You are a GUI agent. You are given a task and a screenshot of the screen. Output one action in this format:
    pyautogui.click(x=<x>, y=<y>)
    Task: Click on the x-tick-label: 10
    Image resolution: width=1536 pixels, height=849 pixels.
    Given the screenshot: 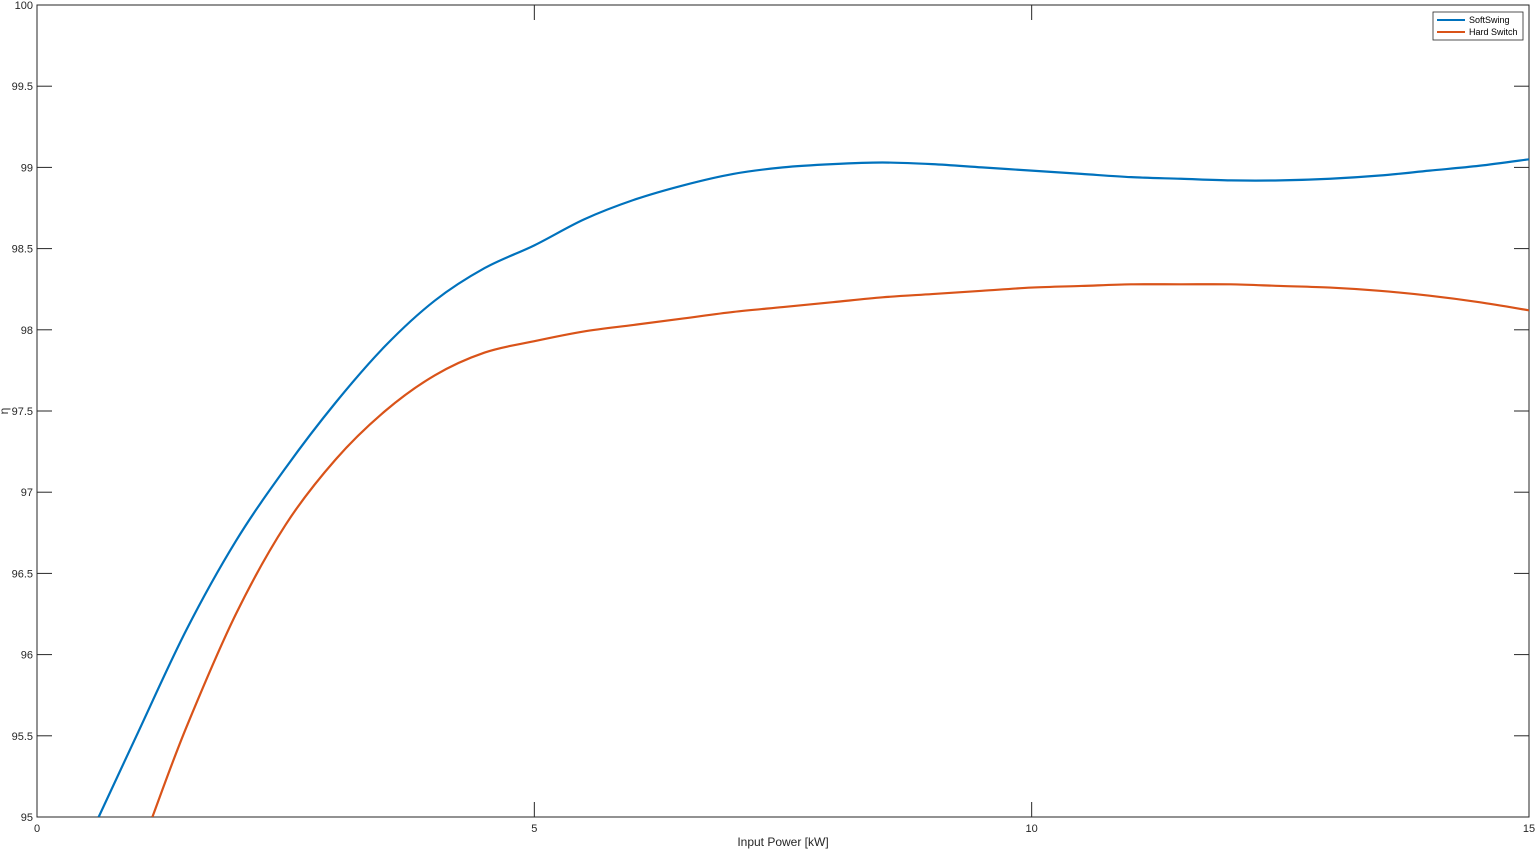 What is the action you would take?
    pyautogui.click(x=1032, y=829)
    